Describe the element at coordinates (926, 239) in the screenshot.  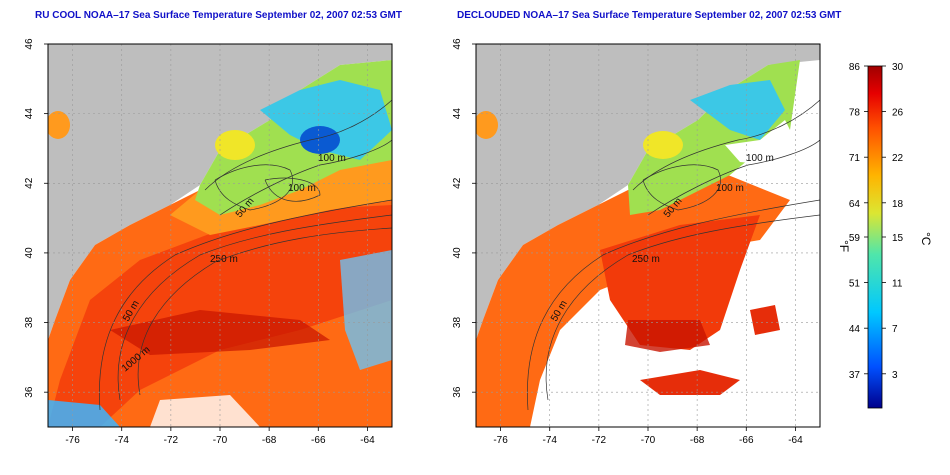
I see `colorbar-c-label: °C` at that location.